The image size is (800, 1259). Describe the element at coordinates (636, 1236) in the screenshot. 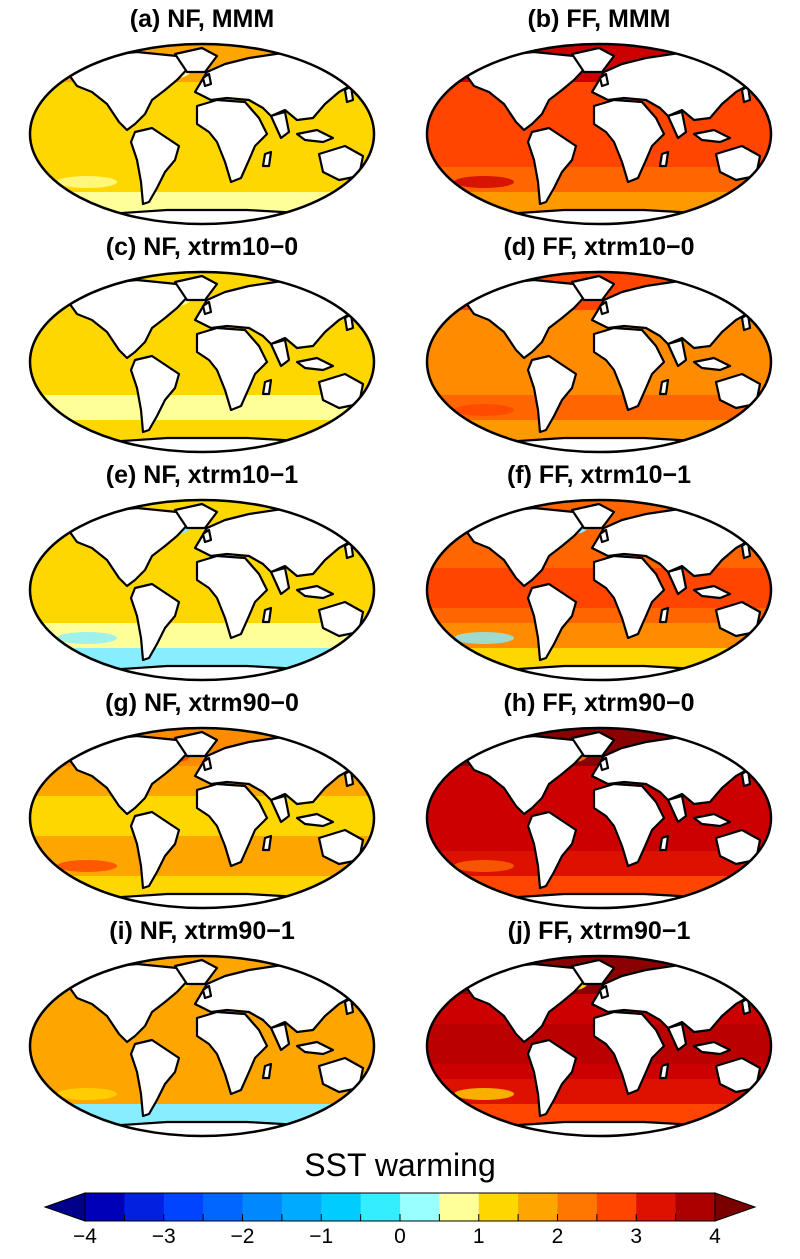

I see `colorbar-tick-label: 3` at that location.